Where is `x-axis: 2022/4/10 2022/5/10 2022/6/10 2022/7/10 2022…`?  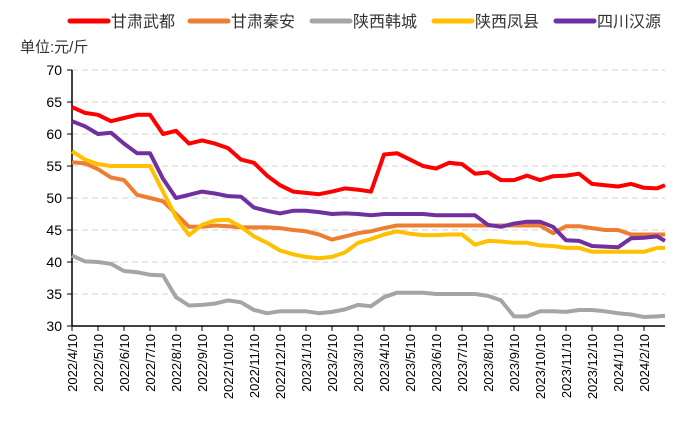 x-axis: 2022/4/10 2022/5/10 2022/6/10 2022/7/10 2022… is located at coordinates (365, 362).